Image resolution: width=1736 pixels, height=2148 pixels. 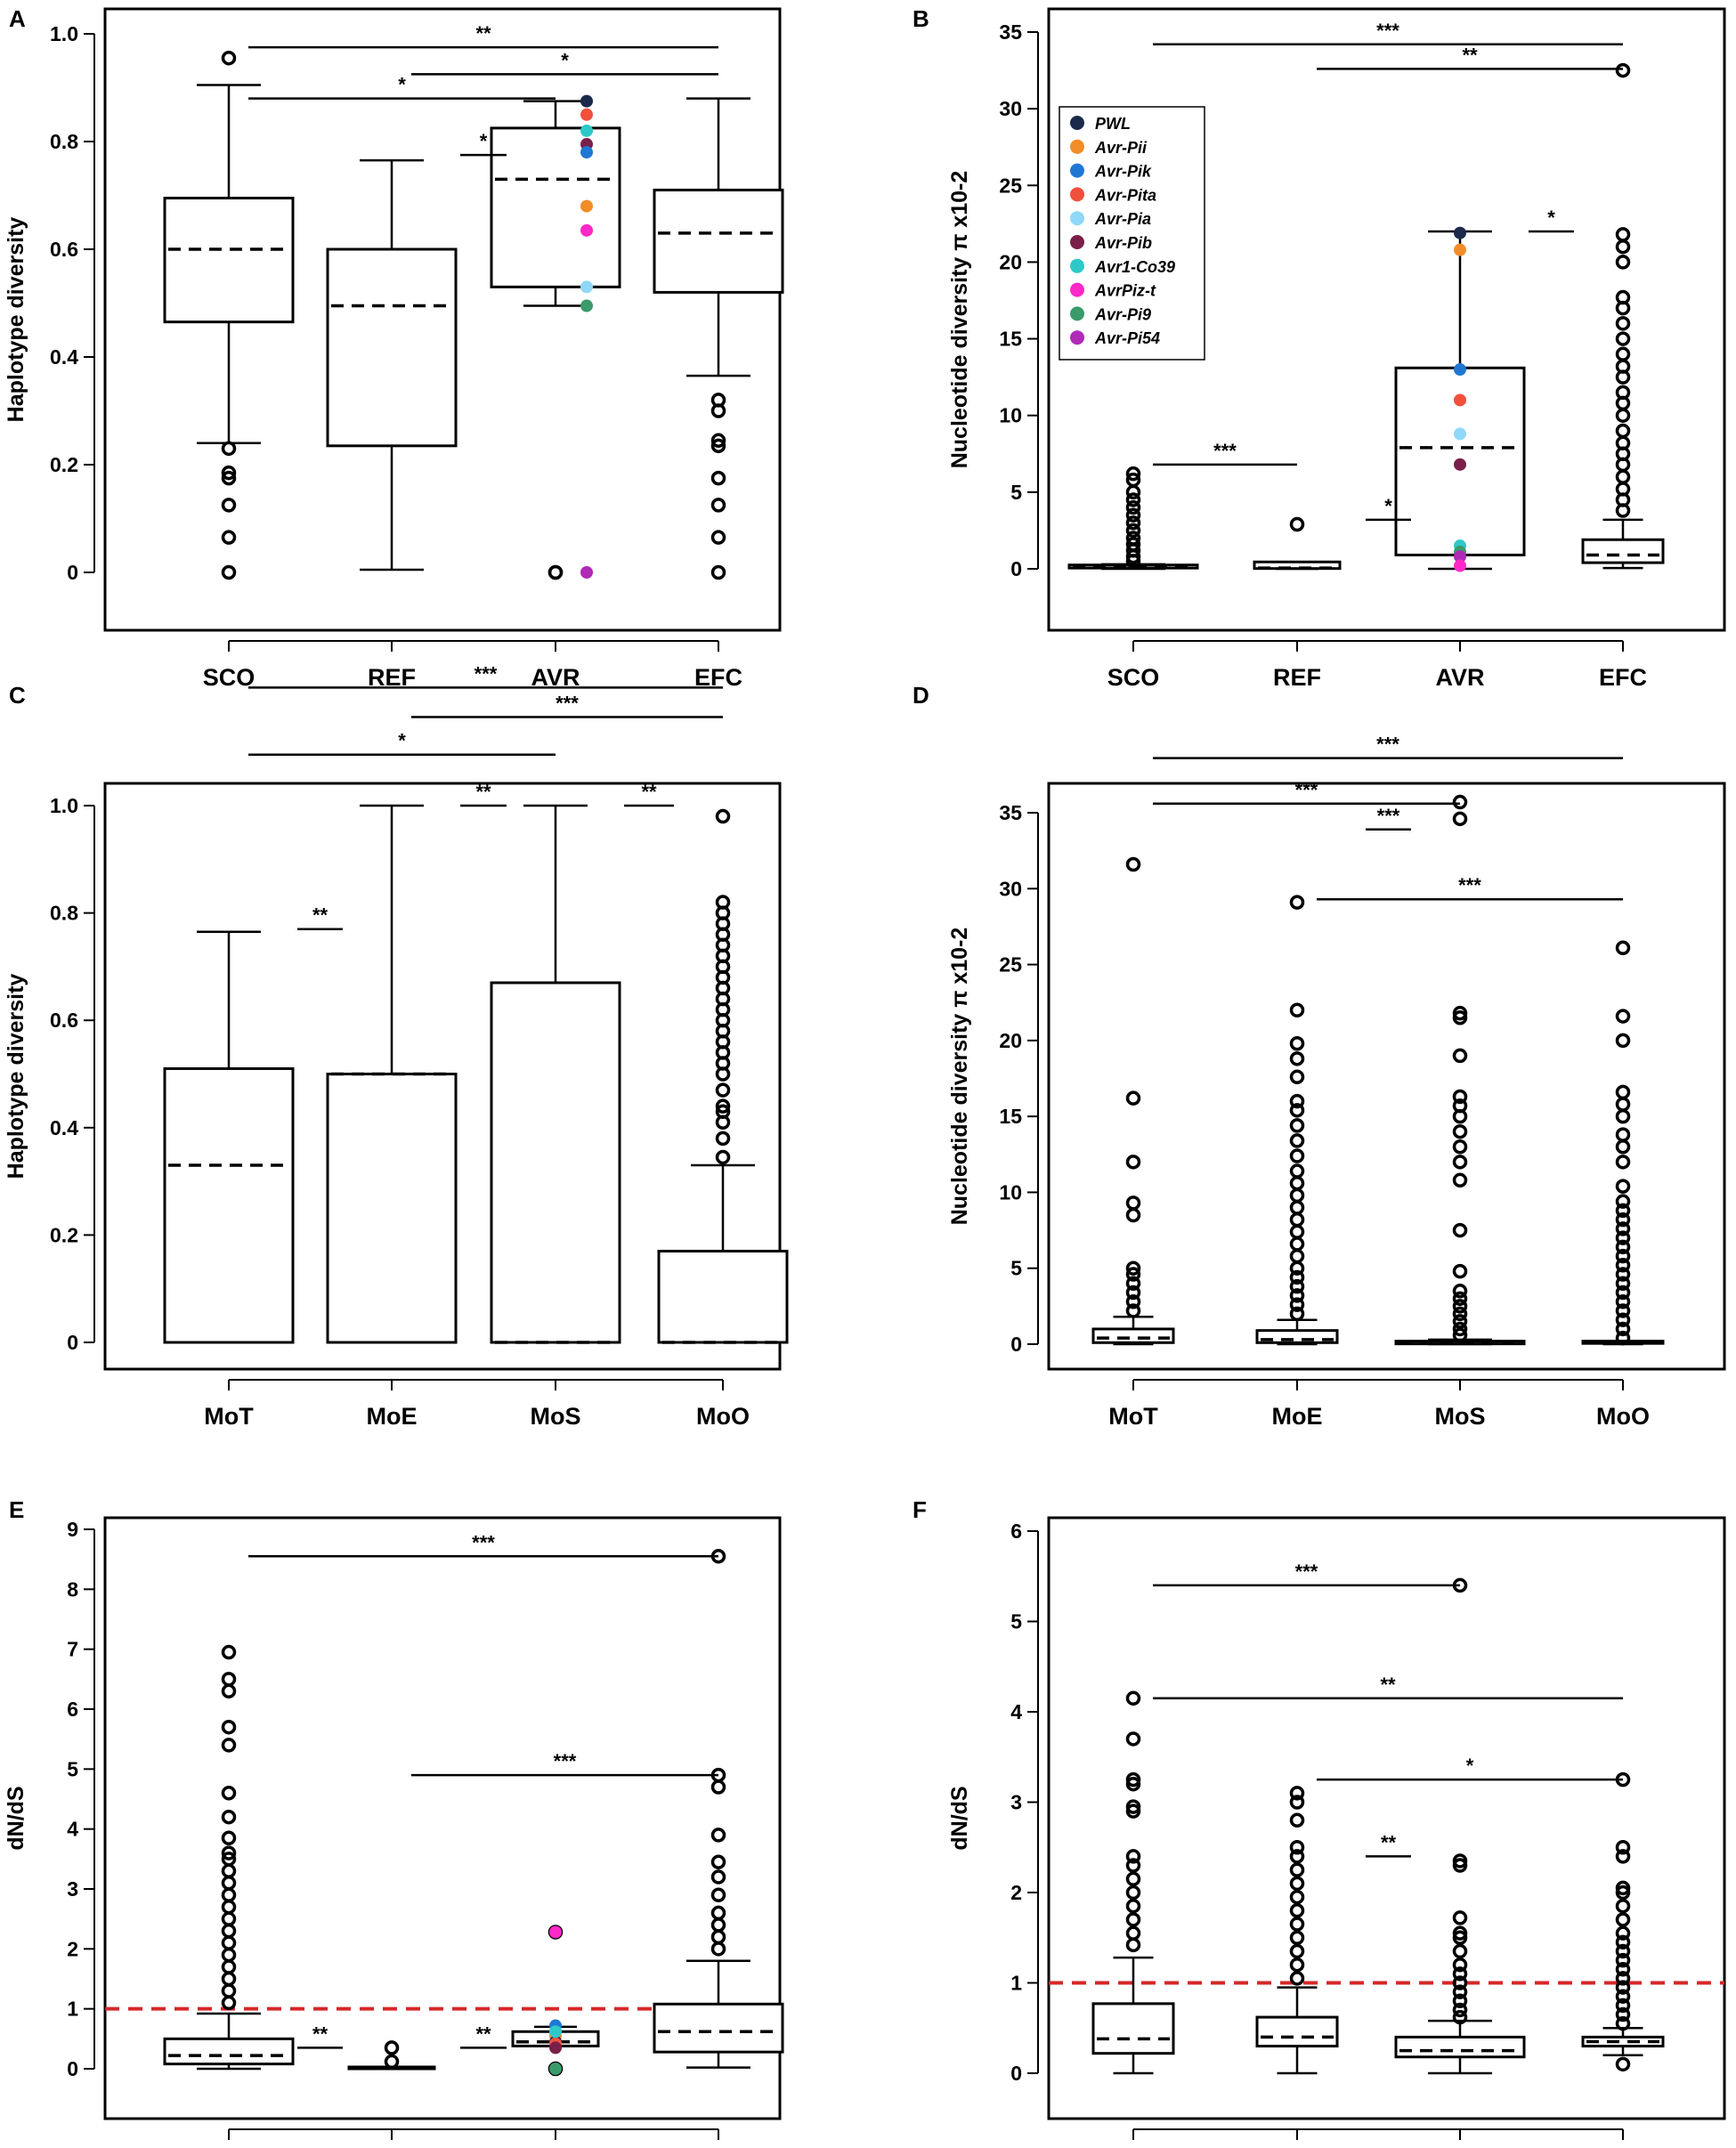 I want to click on box-moe, so click(x=392, y=1074).